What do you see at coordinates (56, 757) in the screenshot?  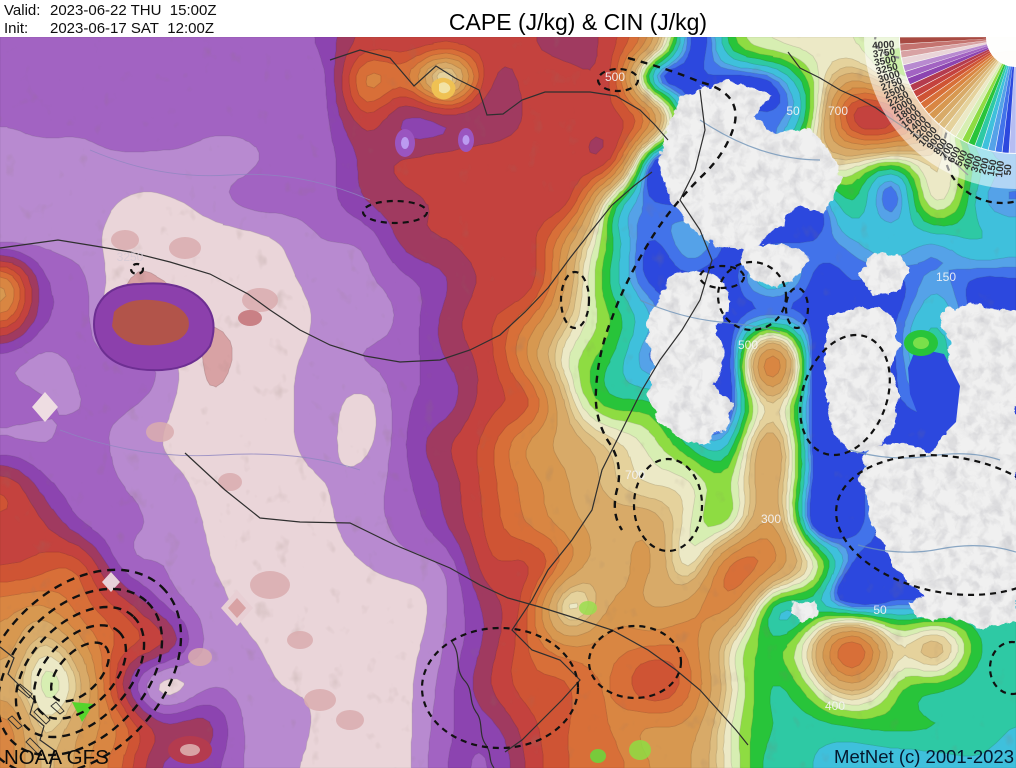 I see `svg-text: NOAA GFS` at bounding box center [56, 757].